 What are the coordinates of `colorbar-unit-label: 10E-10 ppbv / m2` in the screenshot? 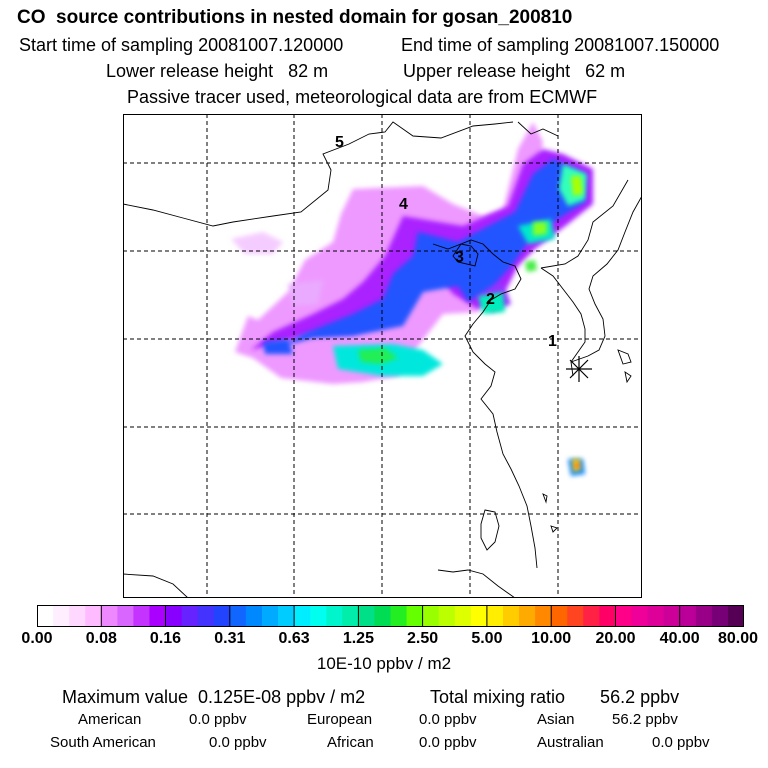 It's located at (384, 663).